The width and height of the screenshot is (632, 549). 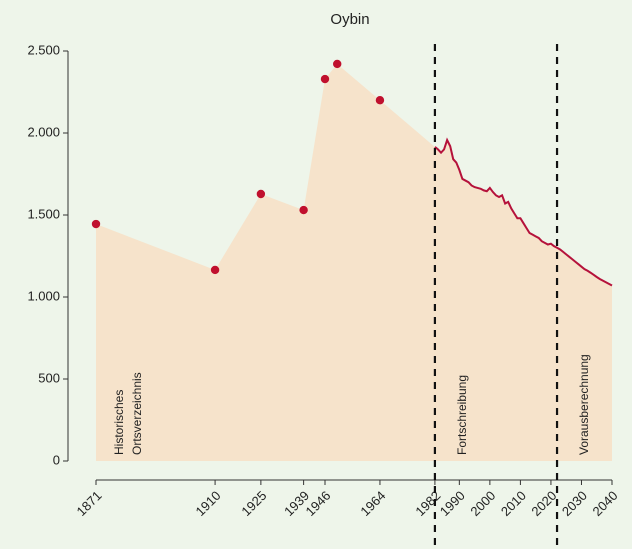 I want to click on x-tick-label: 1946, so click(x=317, y=503).